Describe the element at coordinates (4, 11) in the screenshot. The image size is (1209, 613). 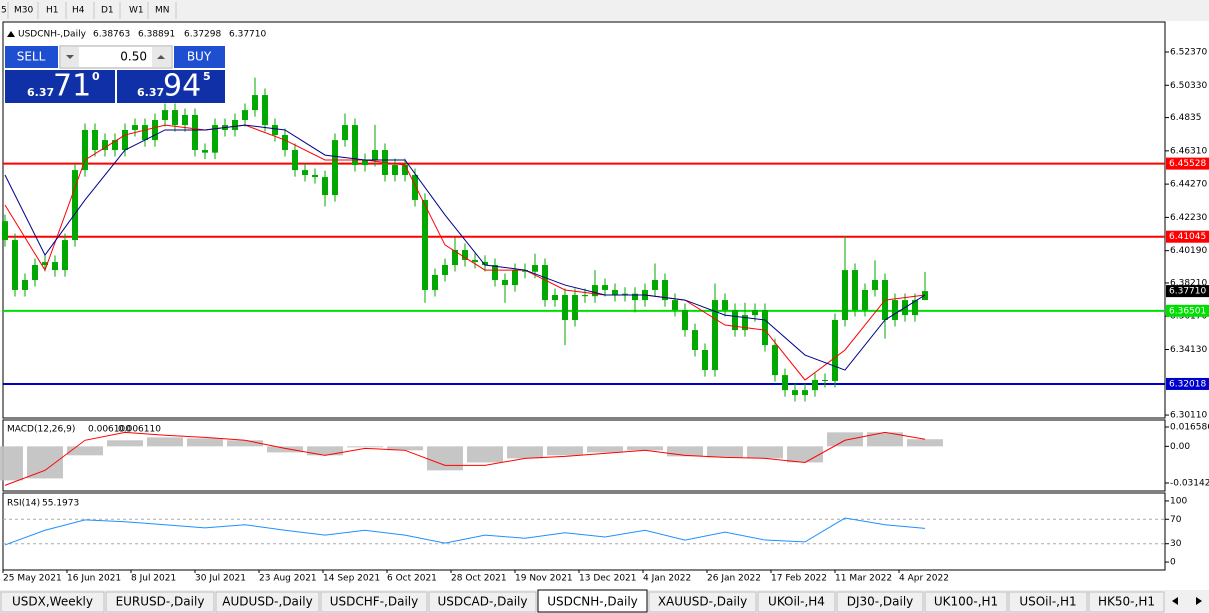
I see `timeframe-button: 5` at that location.